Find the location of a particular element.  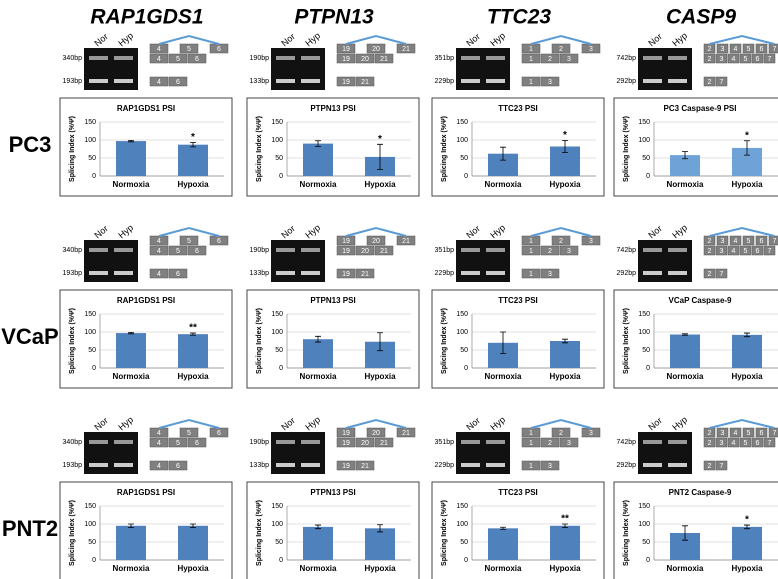

chart-title: PTPN13 PSI is located at coordinates (332, 492).